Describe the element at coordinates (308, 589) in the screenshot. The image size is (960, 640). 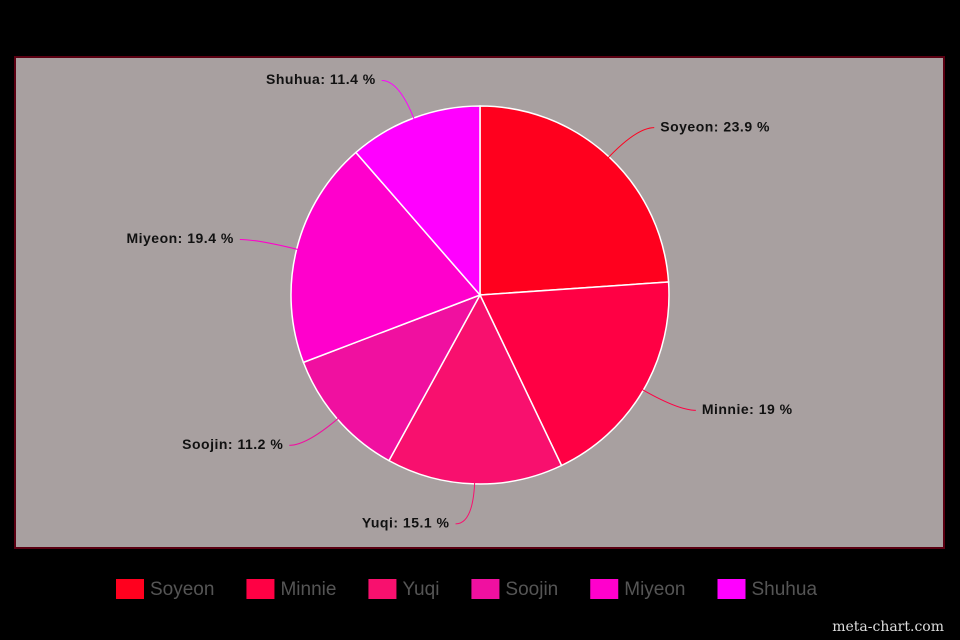
I see `legend-label: Minnie` at that location.